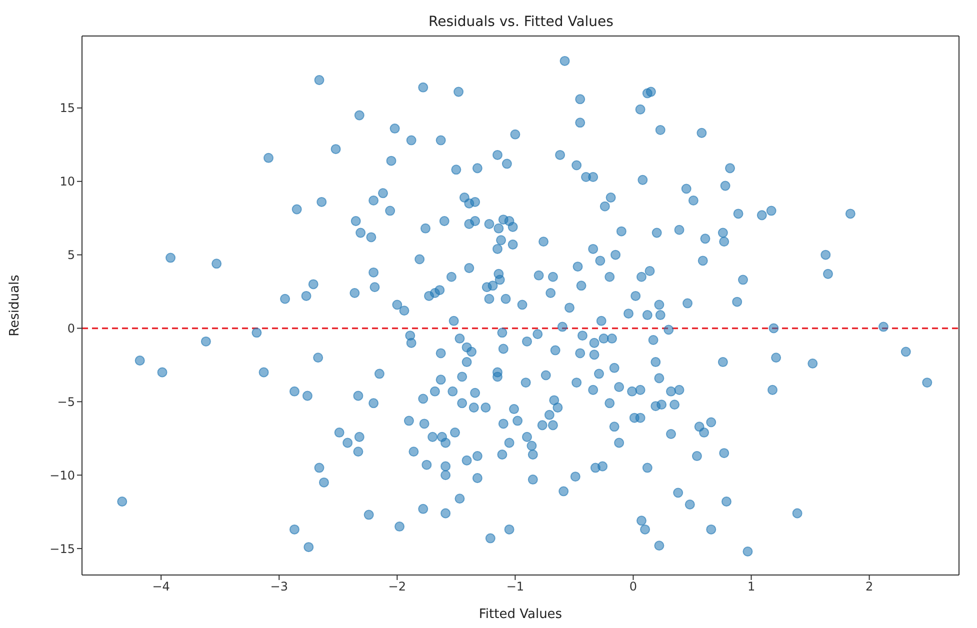 The height and width of the screenshot is (628, 977). I want to click on y-tick-label: −15, so click(62, 549).